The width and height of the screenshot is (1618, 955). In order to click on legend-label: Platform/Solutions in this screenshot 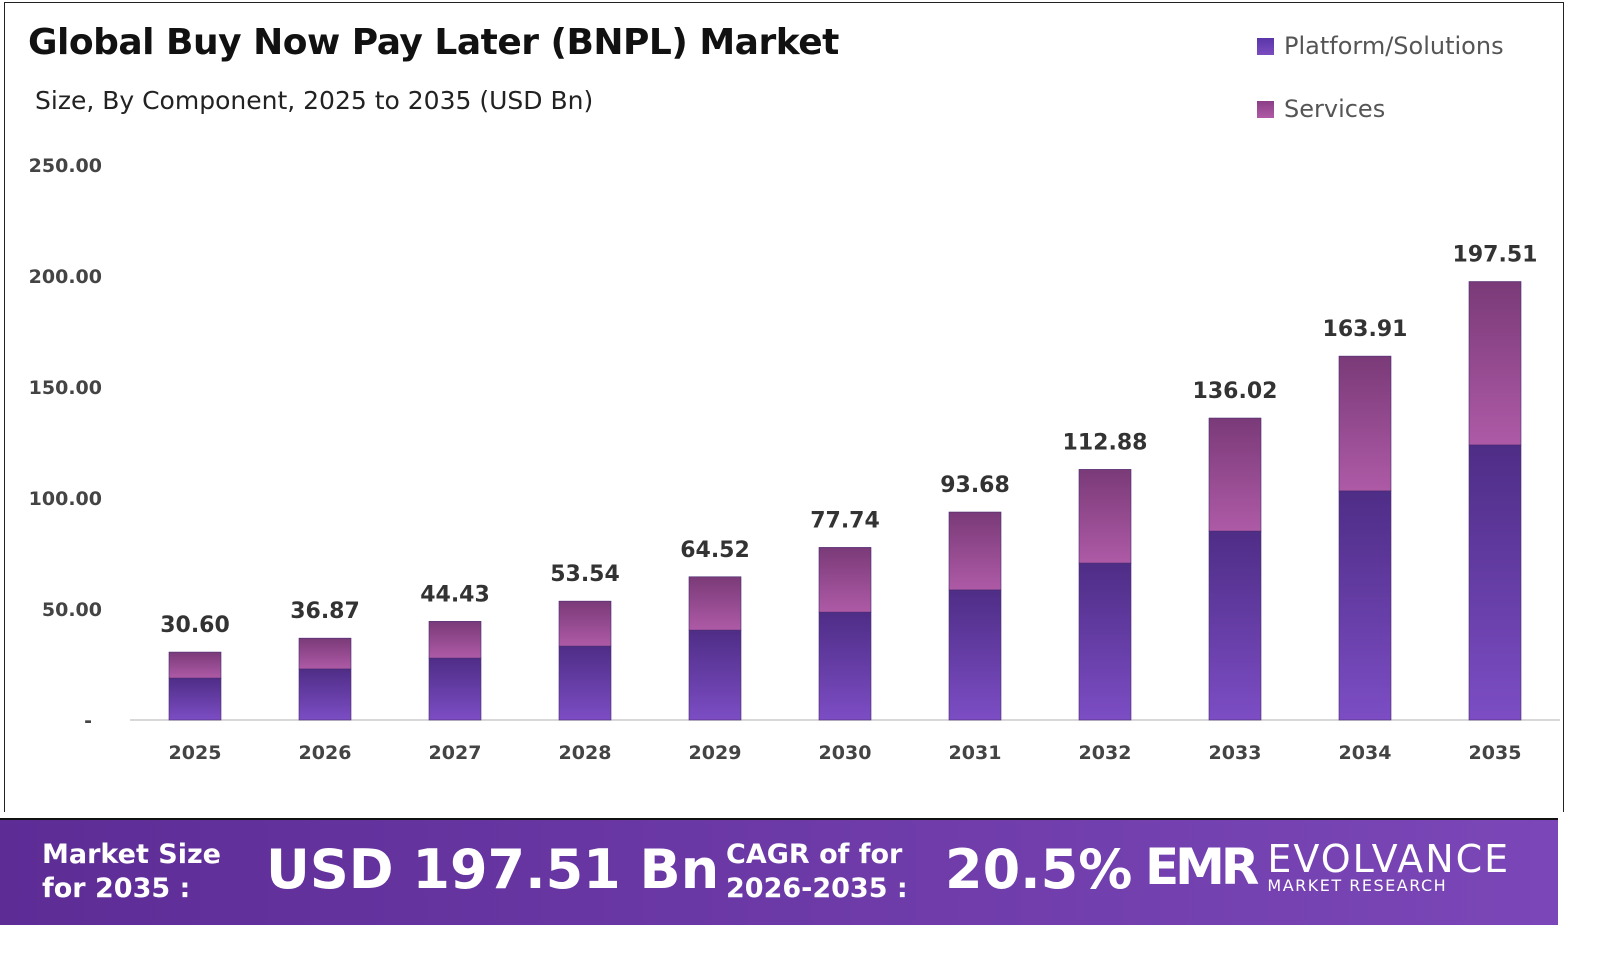, I will do `click(1394, 46)`.